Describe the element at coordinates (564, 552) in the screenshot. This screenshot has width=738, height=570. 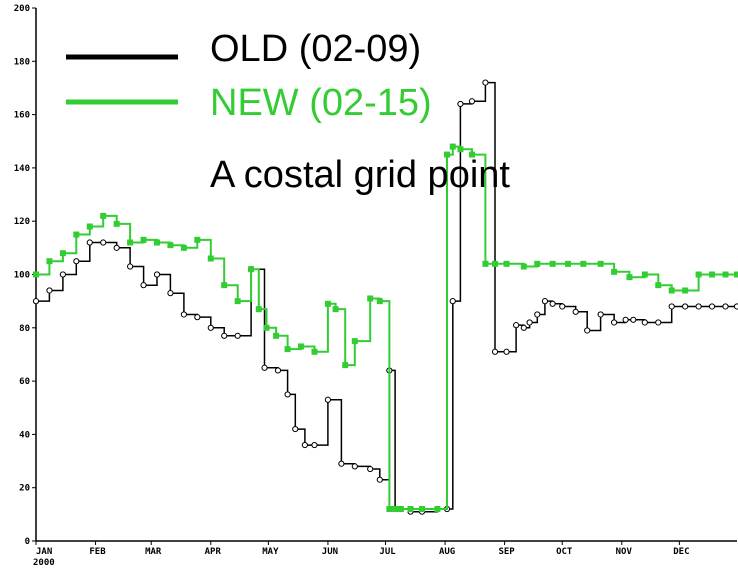
I see `x-tick-label: OCT` at that location.